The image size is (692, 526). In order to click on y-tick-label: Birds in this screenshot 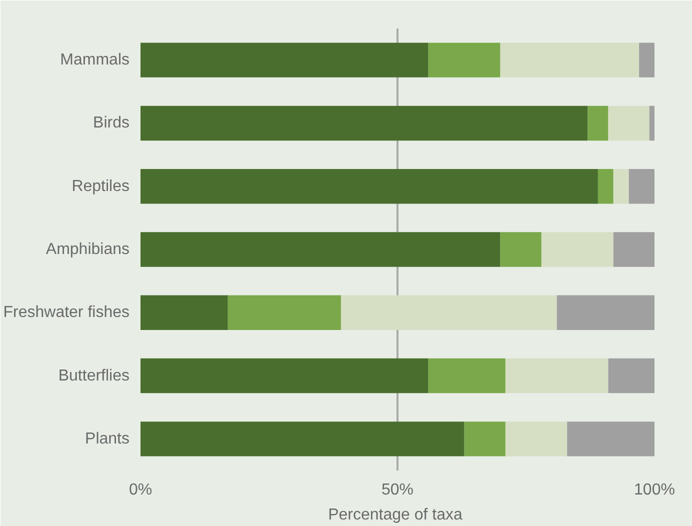, I will do `click(111, 123)`.